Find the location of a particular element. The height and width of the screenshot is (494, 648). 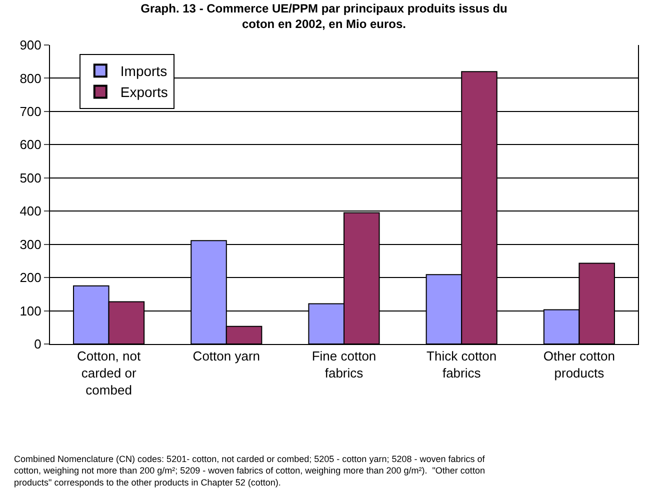

y-tick-label: 300 is located at coordinates (31, 244).